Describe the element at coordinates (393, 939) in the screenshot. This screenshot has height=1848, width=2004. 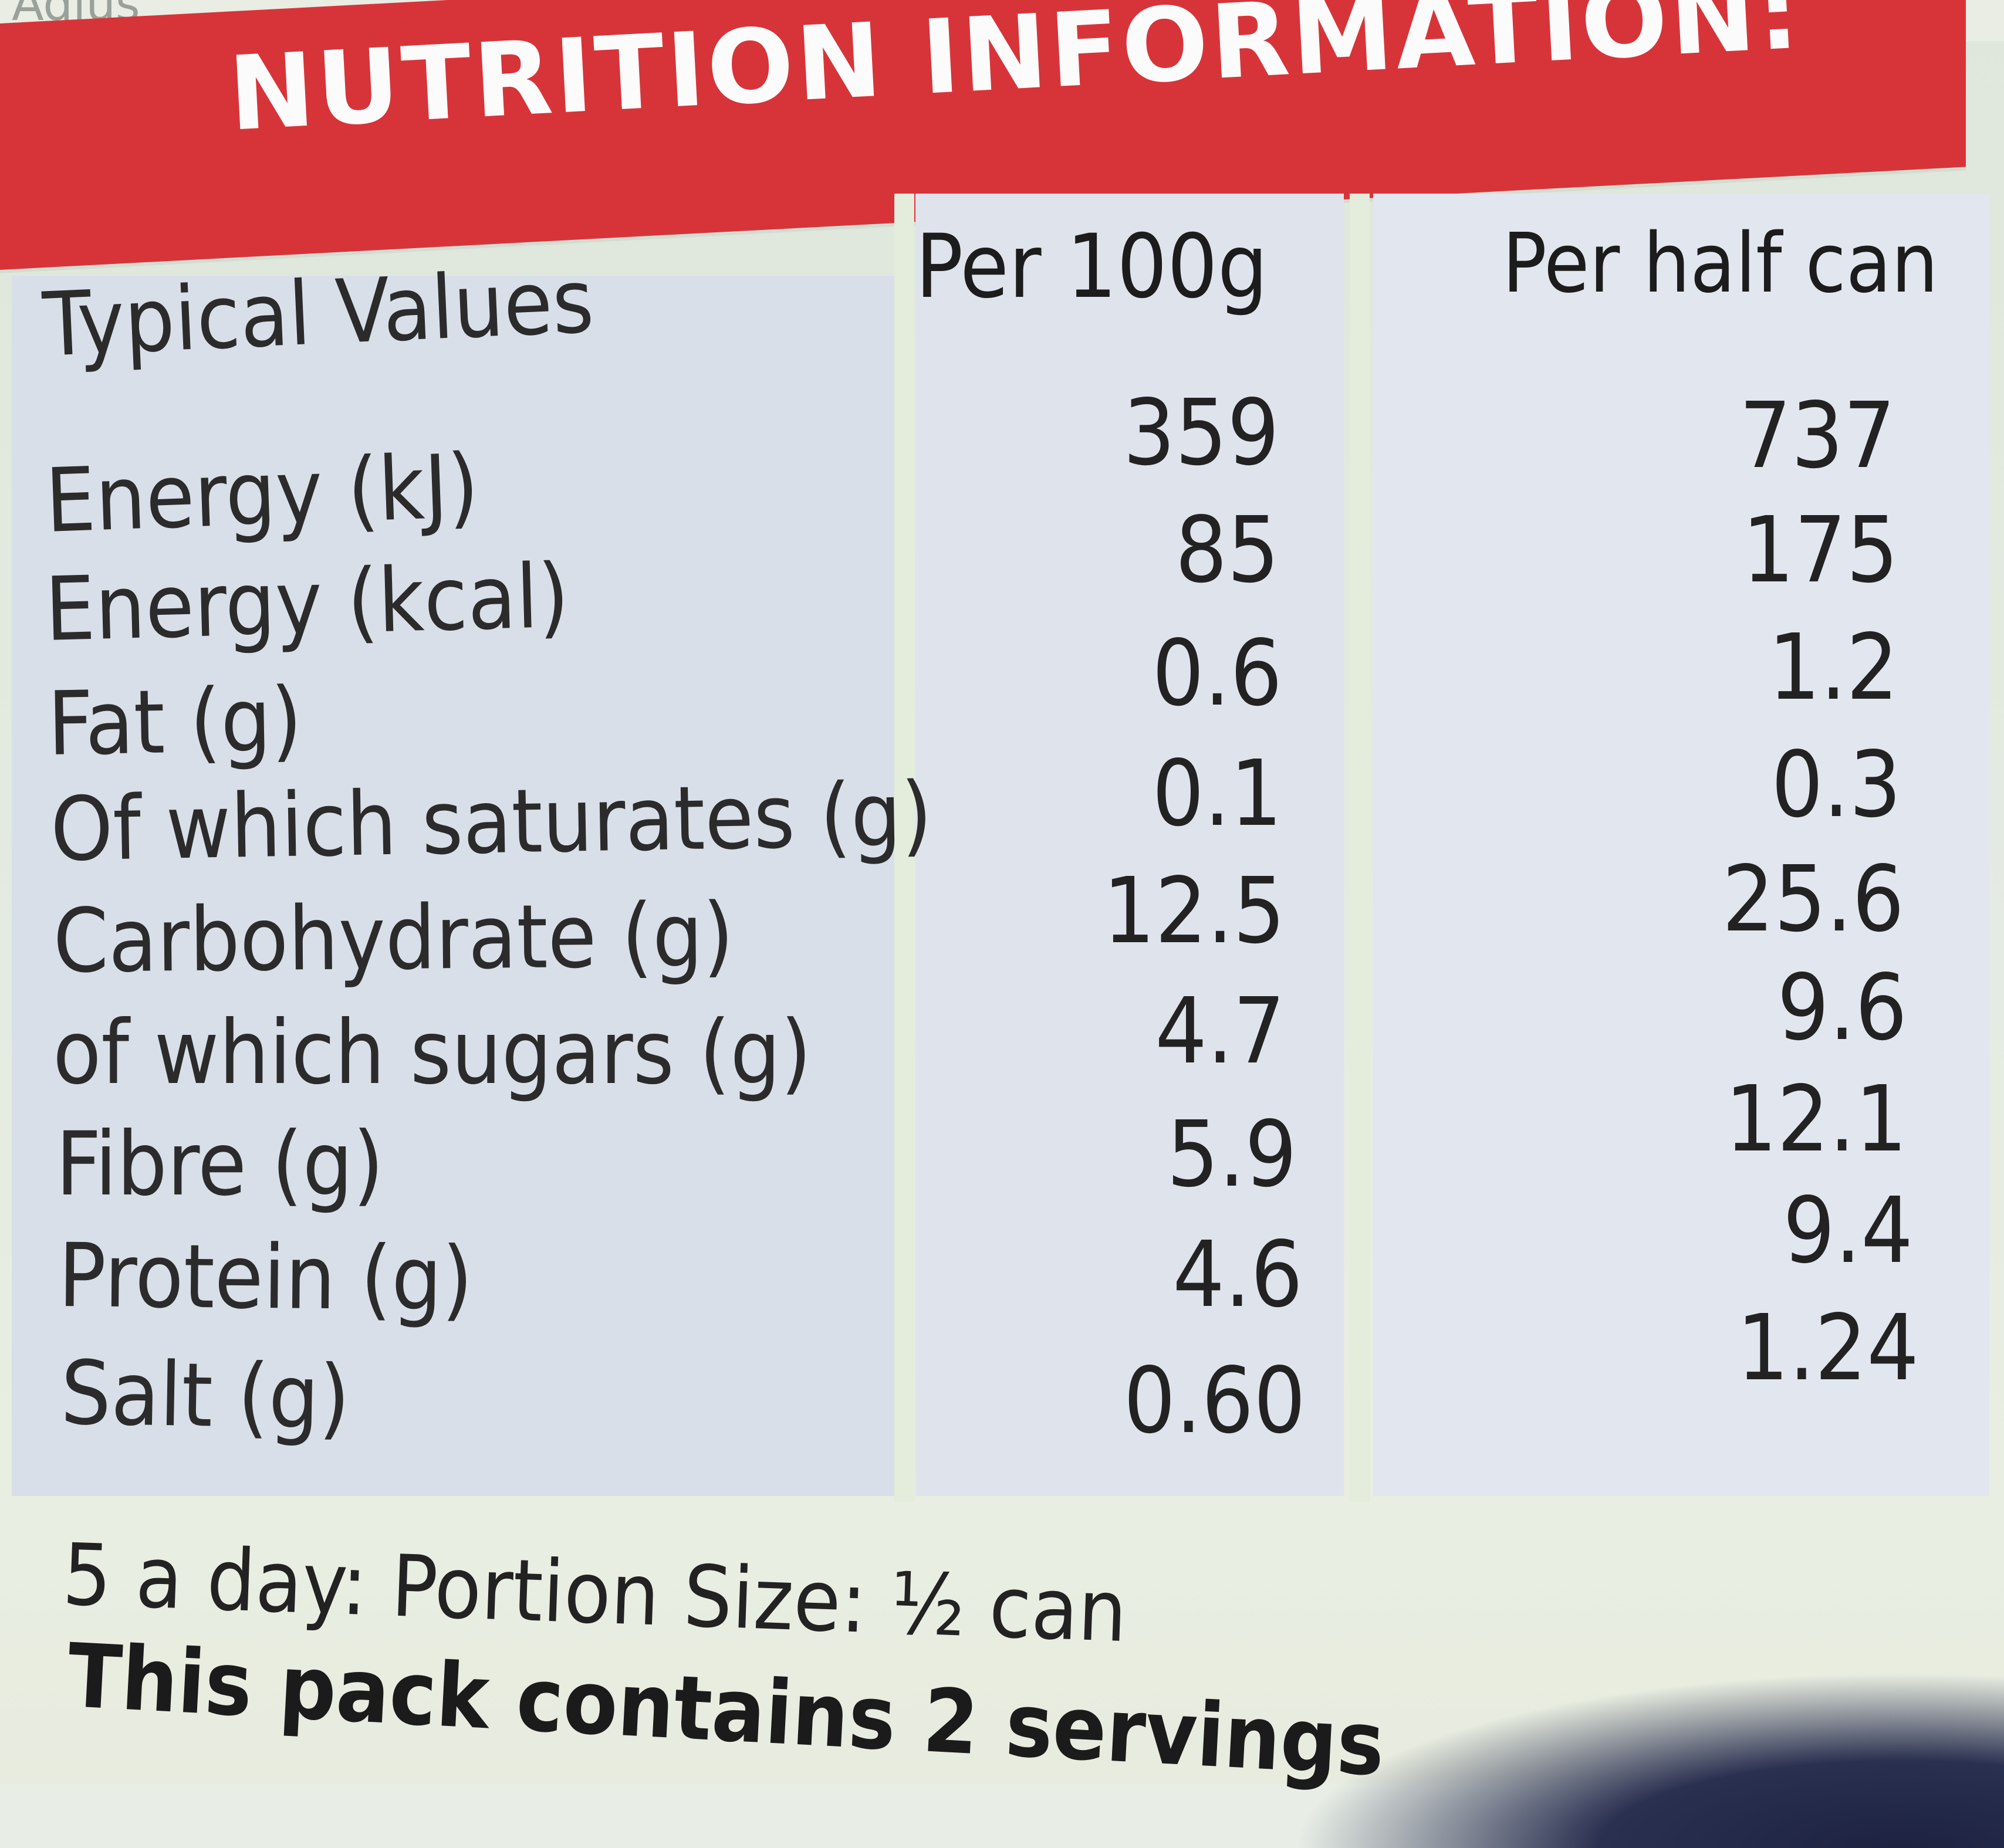
I see `row-label: Carbohydrate (g)` at that location.